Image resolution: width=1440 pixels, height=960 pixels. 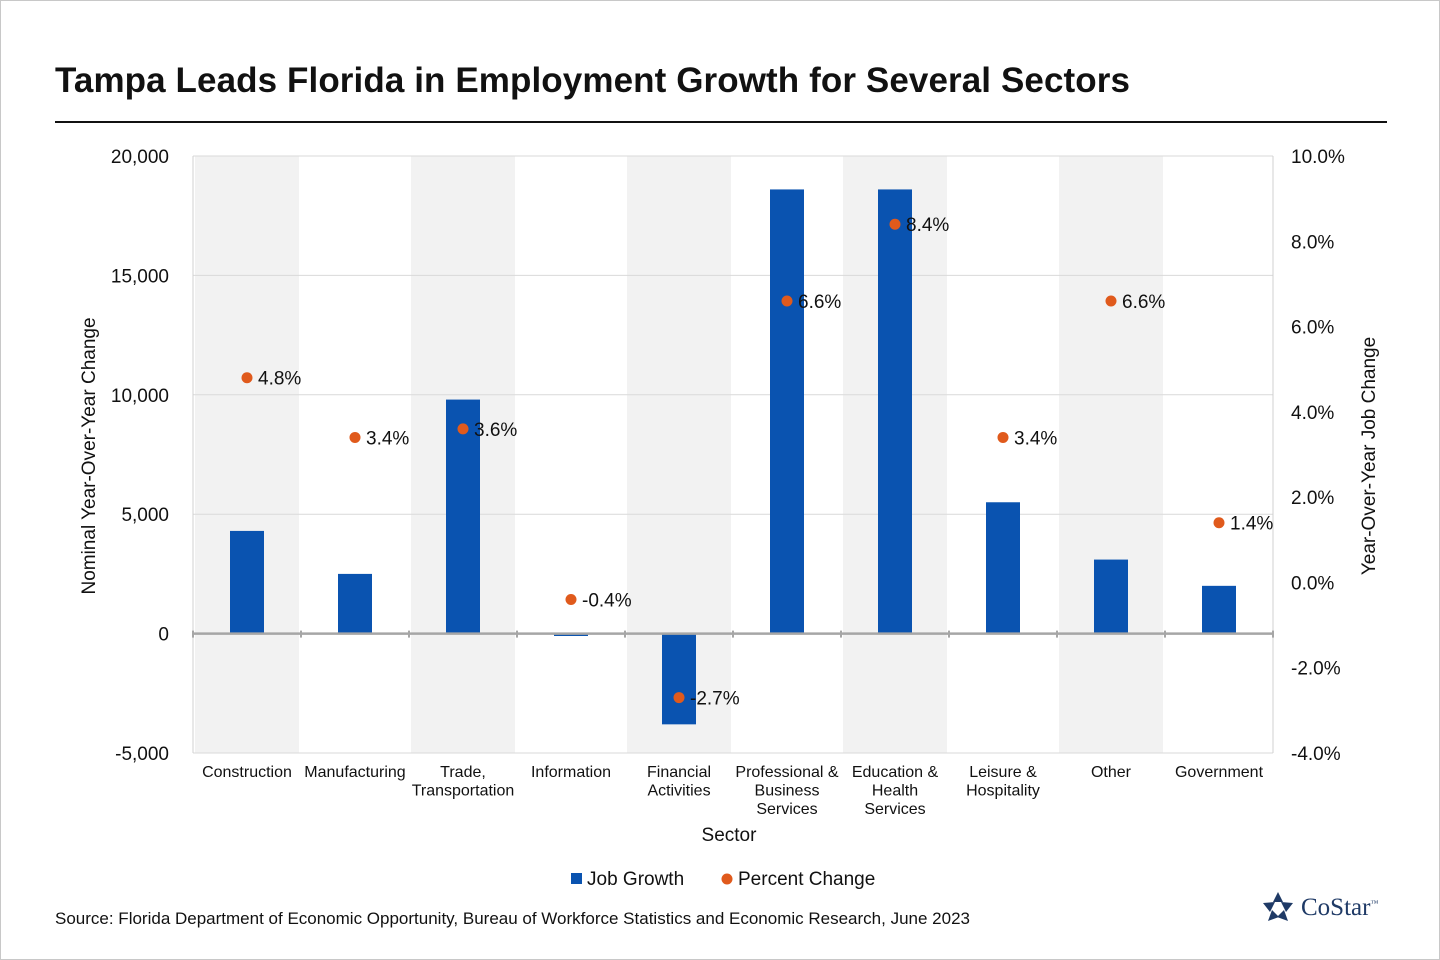 What do you see at coordinates (463, 772) in the screenshot?
I see `x-tick-label: Trade,` at bounding box center [463, 772].